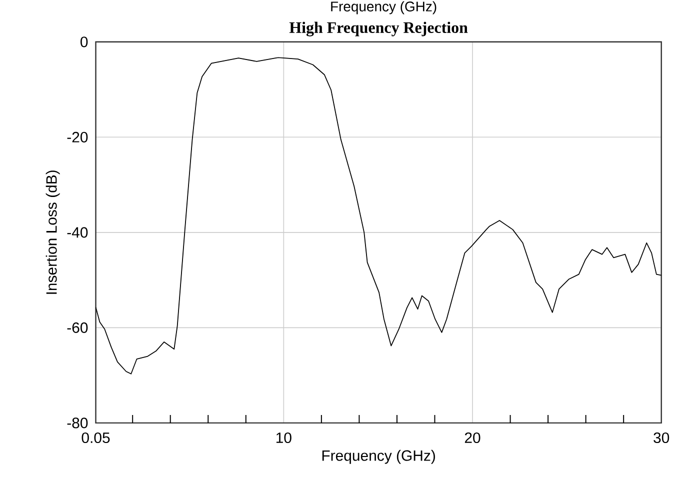  What do you see at coordinates (378, 457) in the screenshot?
I see `x-axis-title: Frequency (GHz)` at bounding box center [378, 457].